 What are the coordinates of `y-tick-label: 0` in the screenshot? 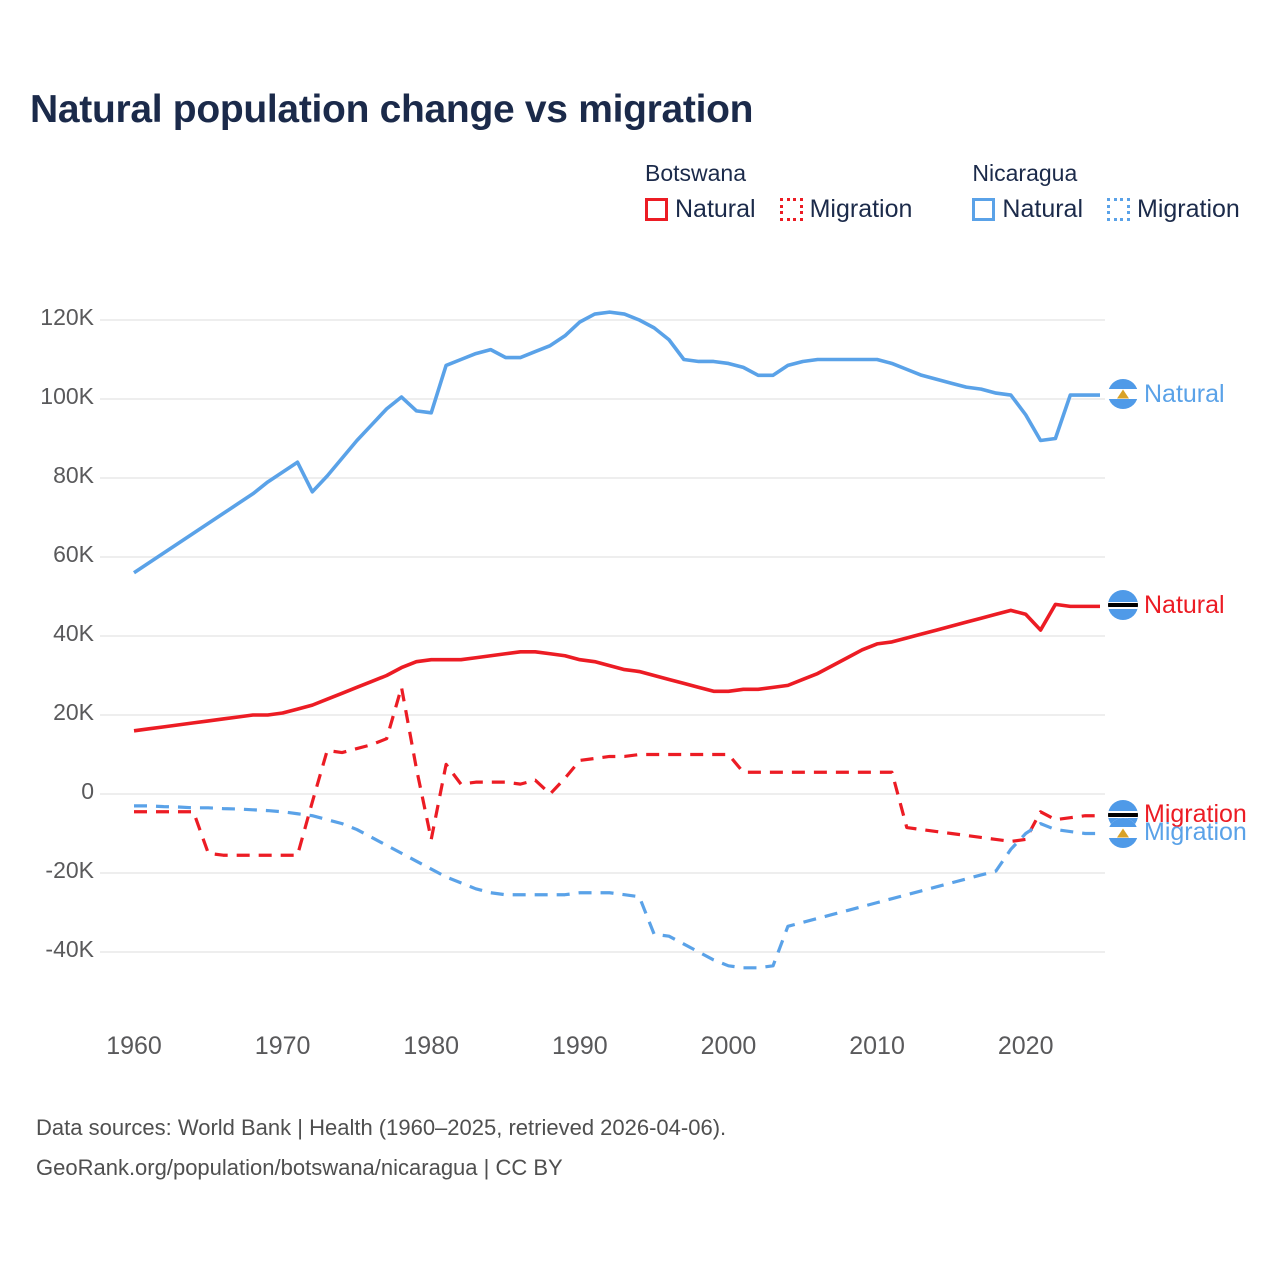 It's located at (87, 791).